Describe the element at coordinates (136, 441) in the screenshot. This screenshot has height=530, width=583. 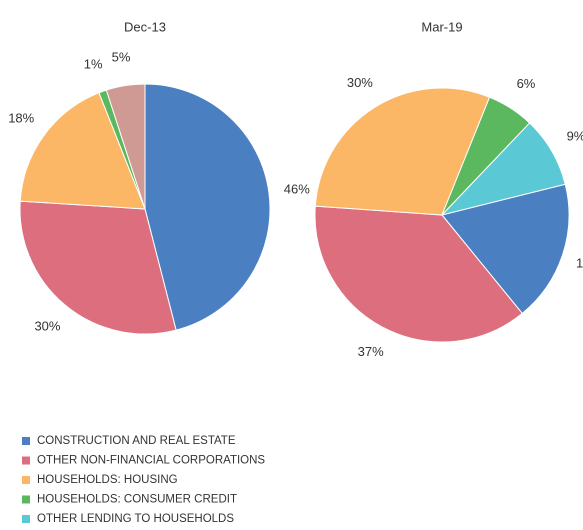
I see `legend-label: CONSTRUCTION AND REAL ESTATE` at that location.